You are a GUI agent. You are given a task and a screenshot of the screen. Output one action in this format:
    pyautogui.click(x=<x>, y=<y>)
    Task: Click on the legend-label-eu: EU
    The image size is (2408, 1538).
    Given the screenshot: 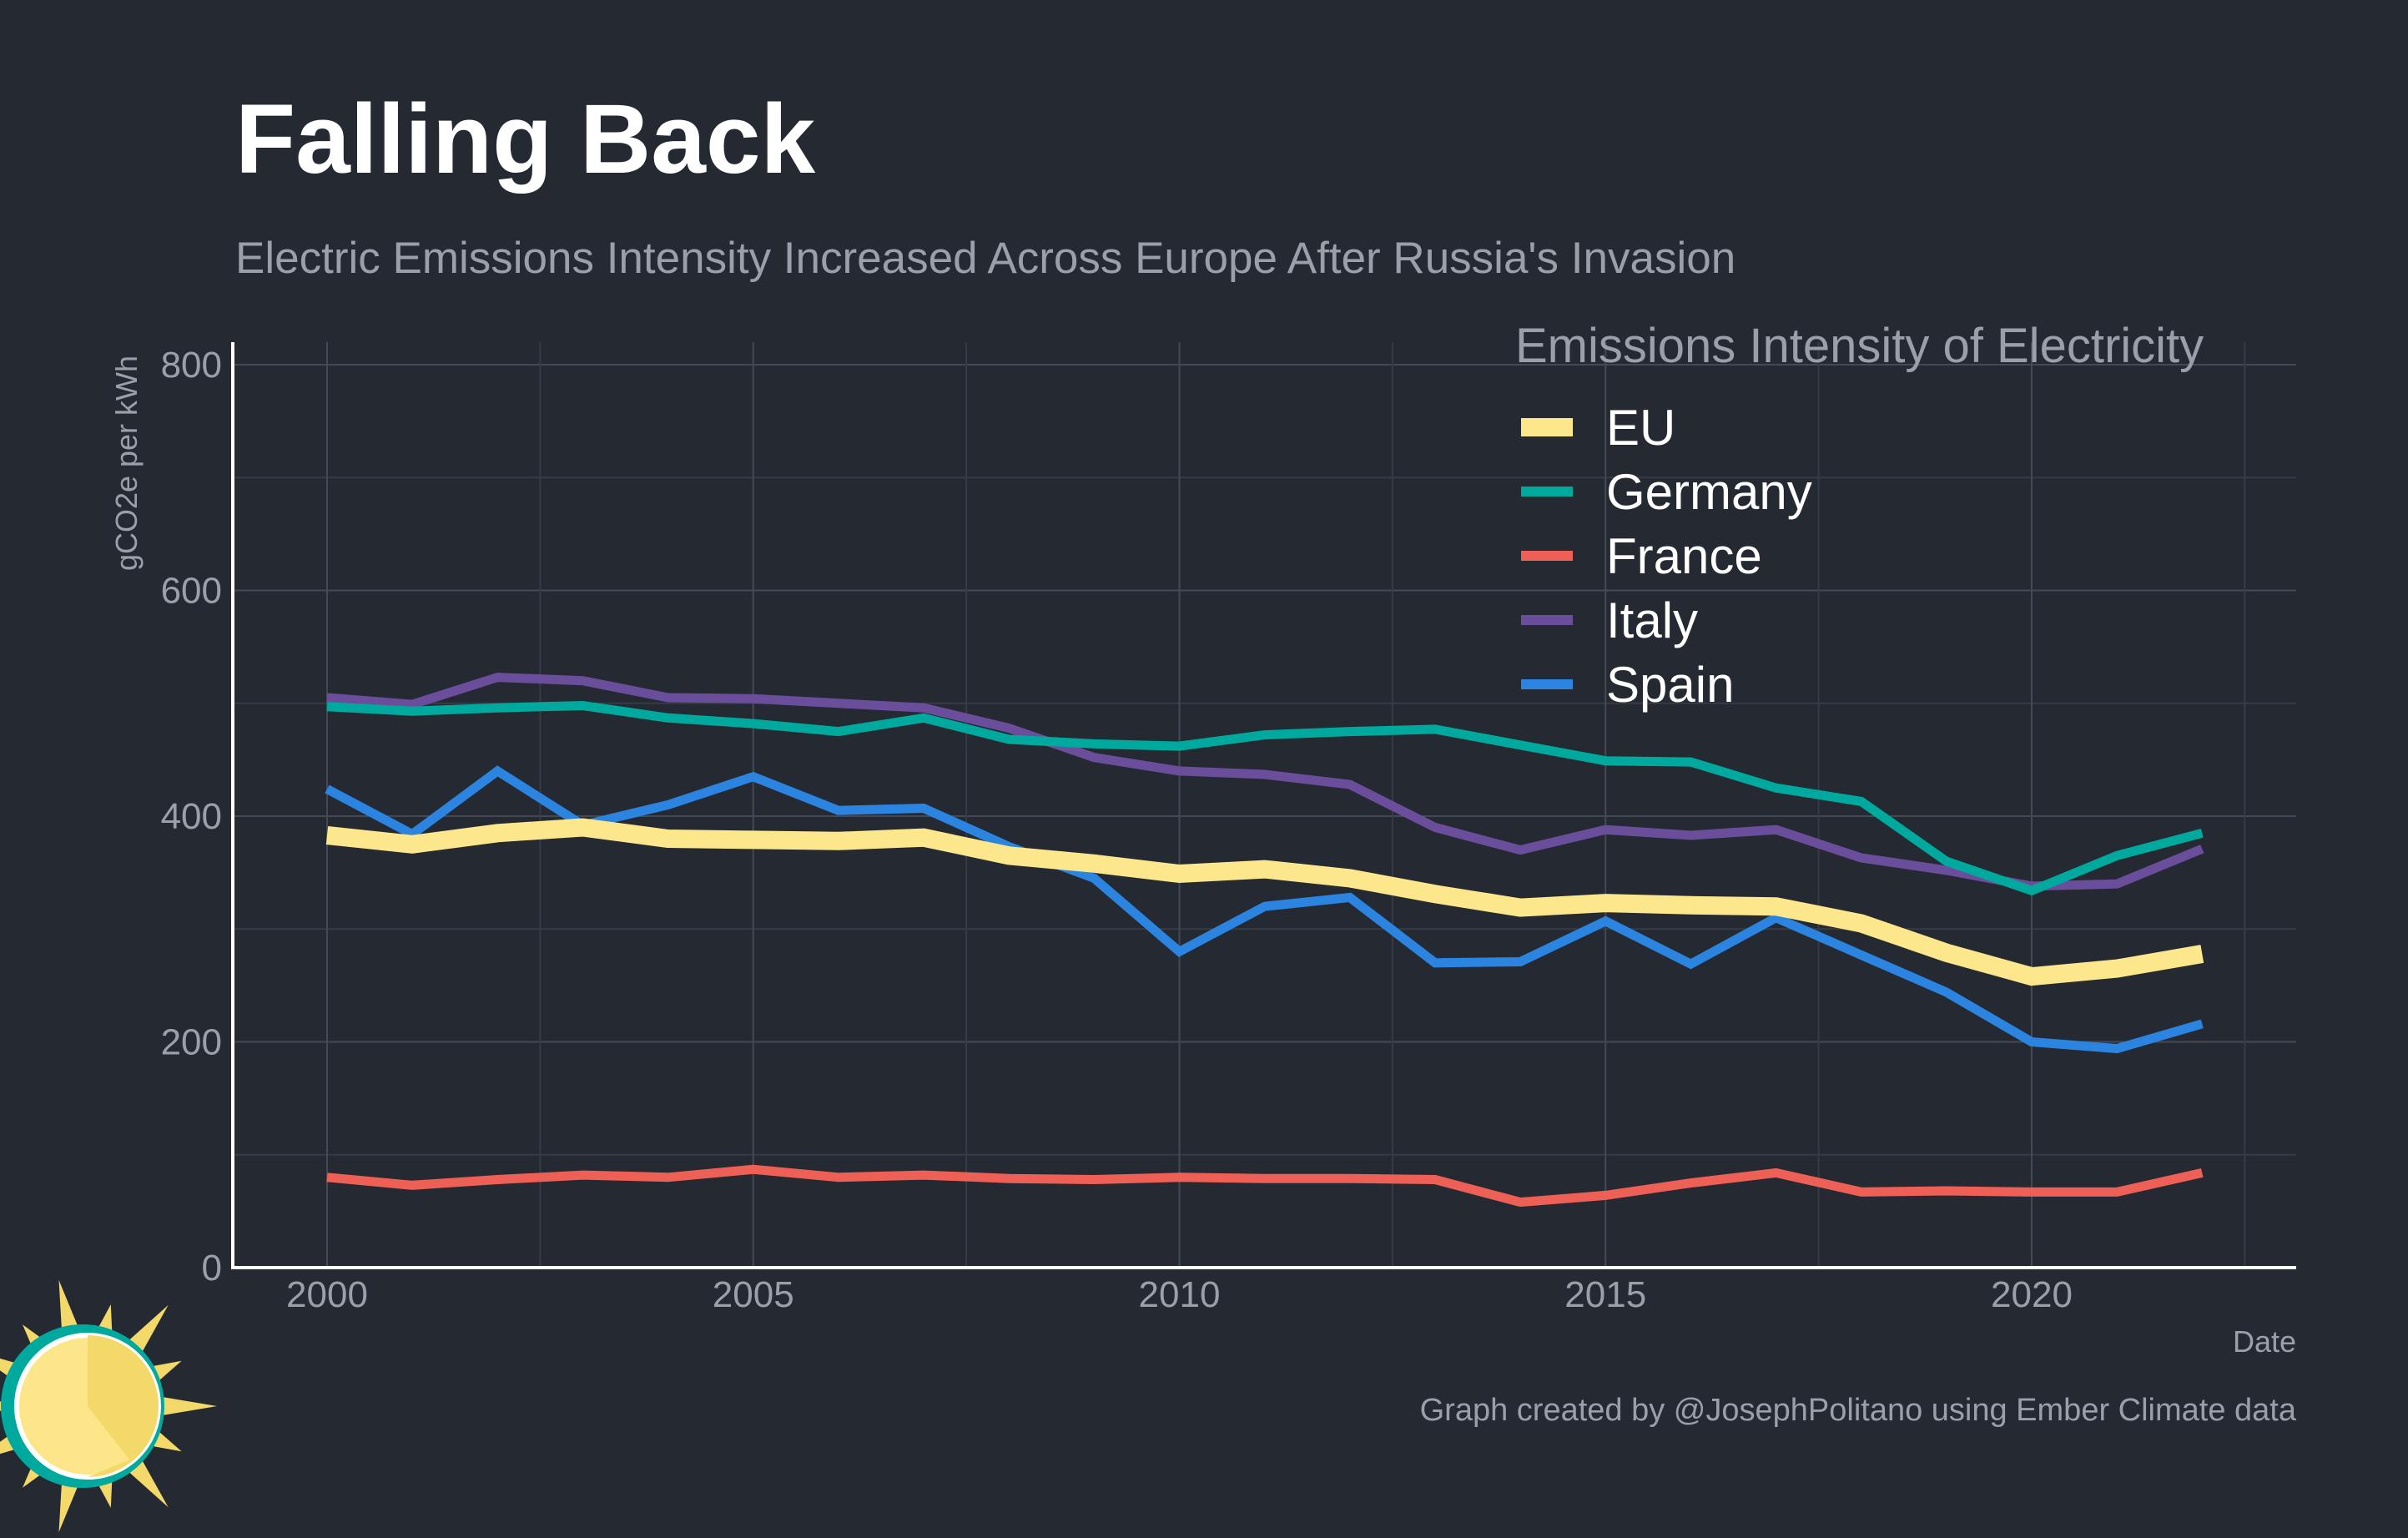 What is the action you would take?
    pyautogui.click(x=1640, y=428)
    